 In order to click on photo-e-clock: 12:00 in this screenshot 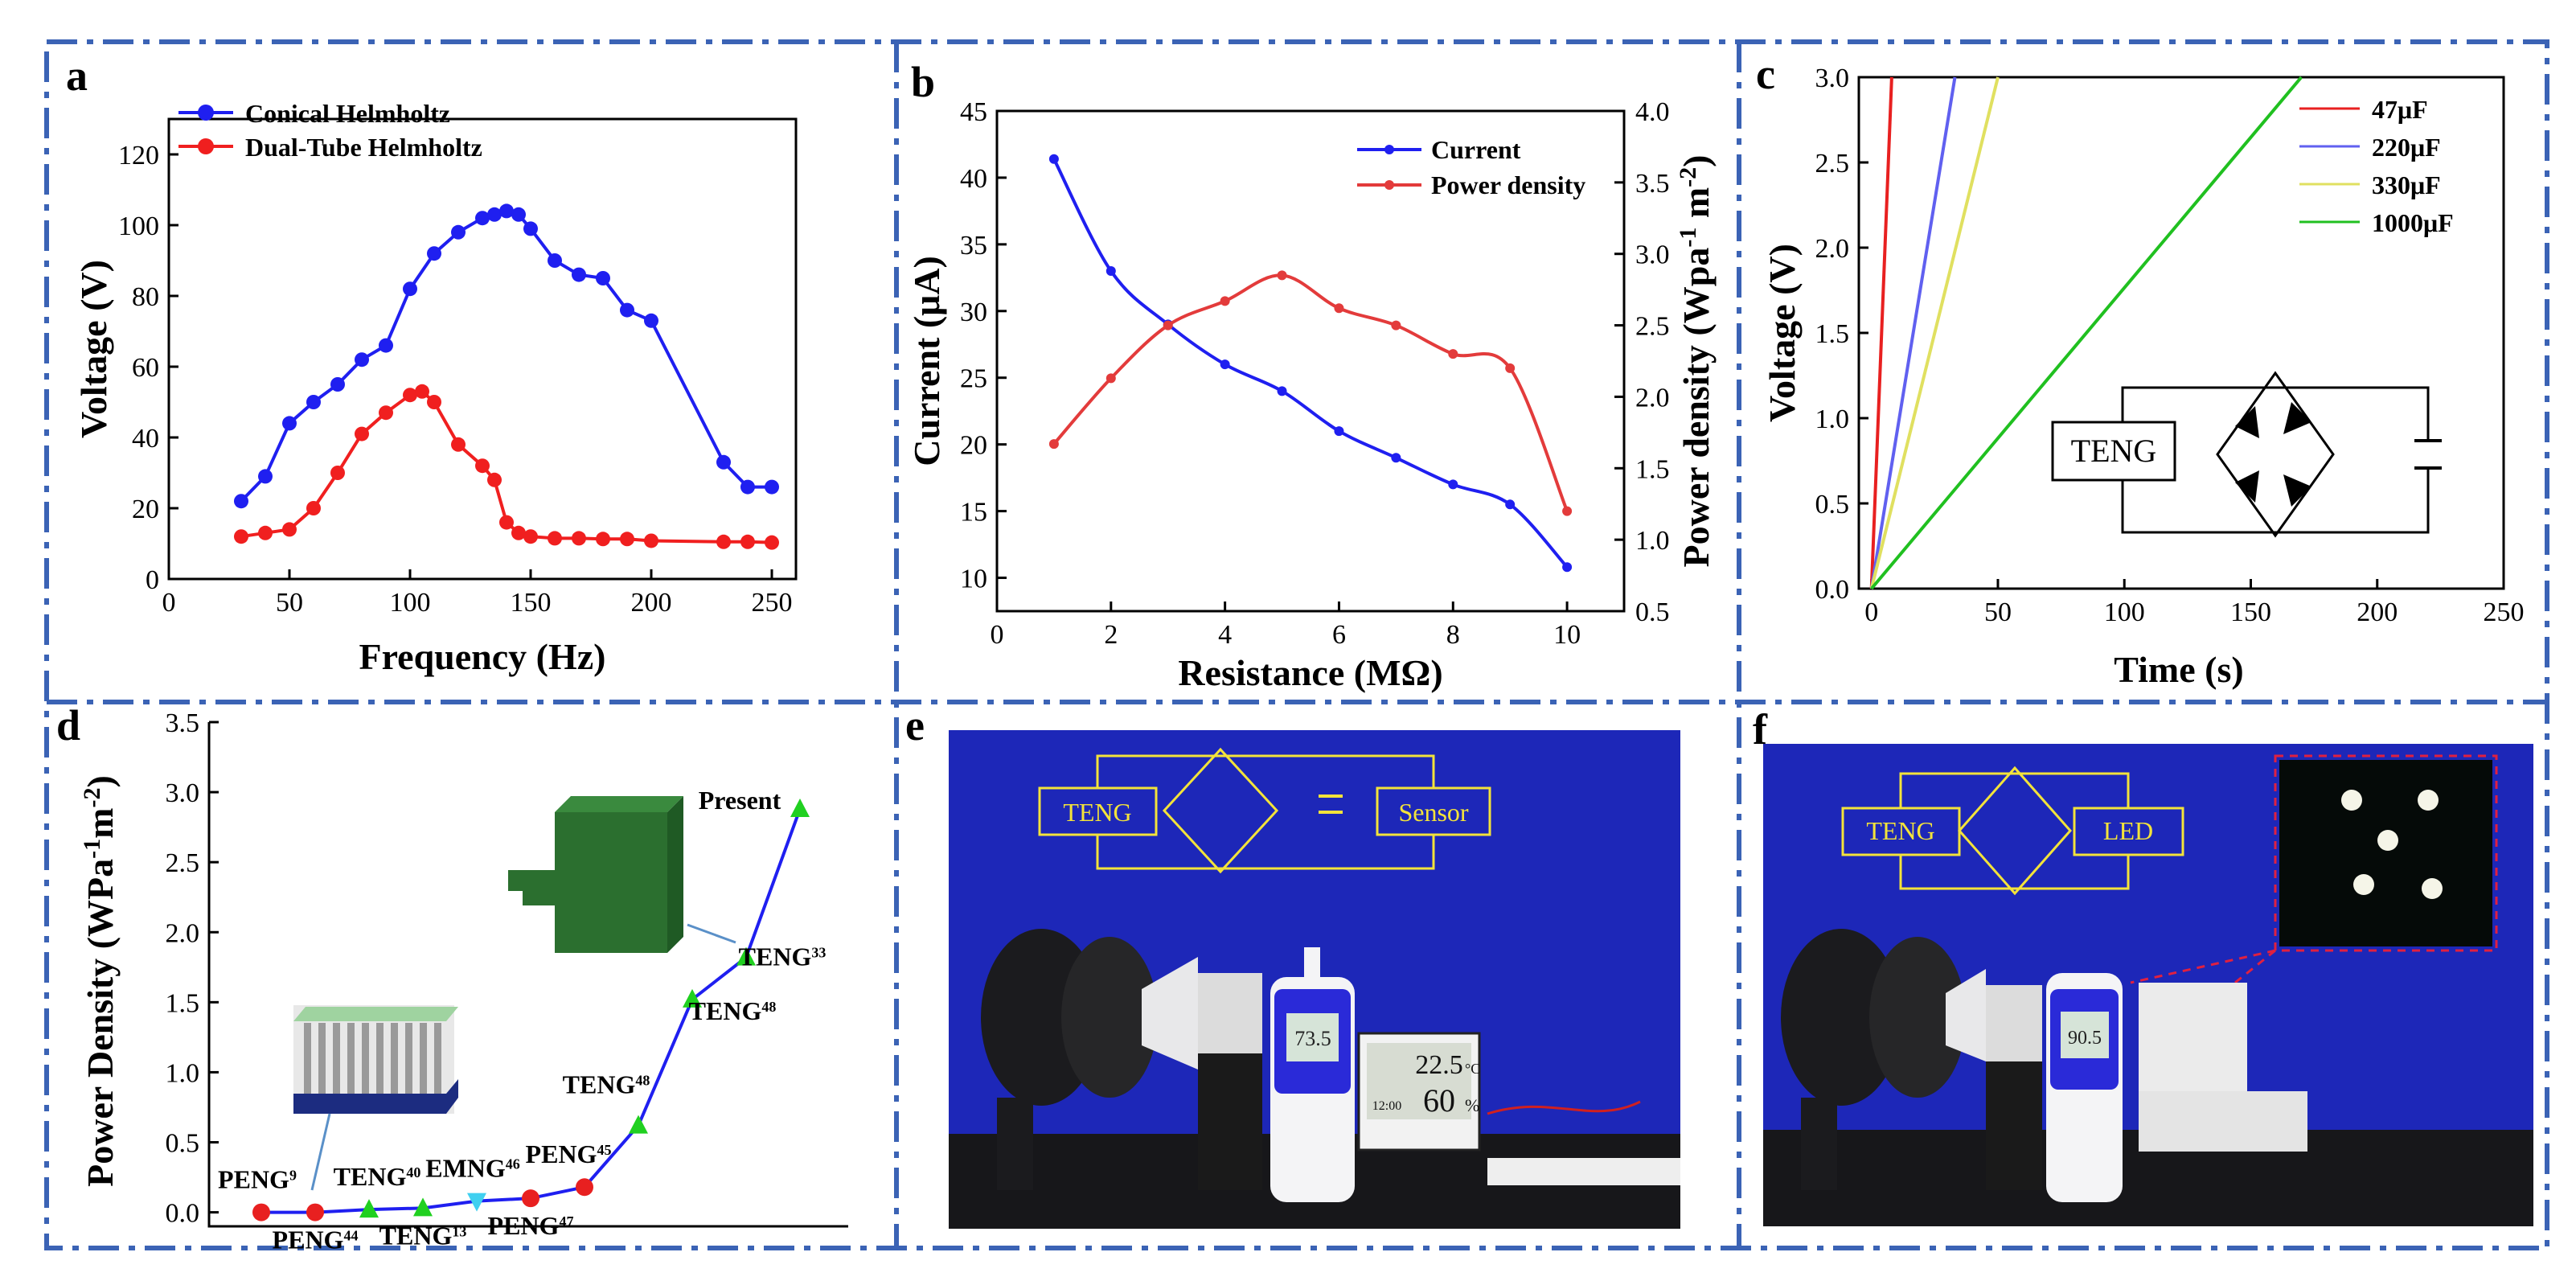, I will do `click(1386, 1106)`.